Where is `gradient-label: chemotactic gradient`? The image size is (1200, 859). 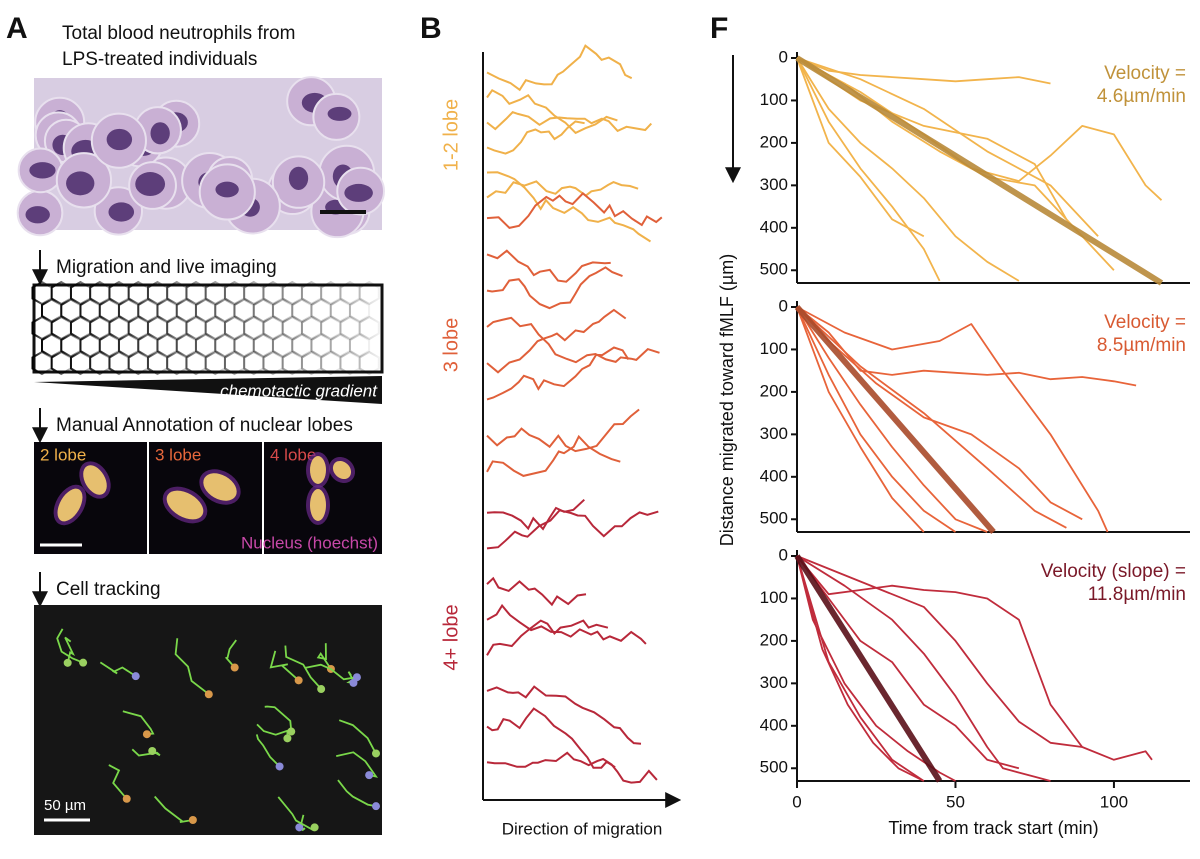
gradient-label: chemotactic gradient is located at coordinates (299, 390).